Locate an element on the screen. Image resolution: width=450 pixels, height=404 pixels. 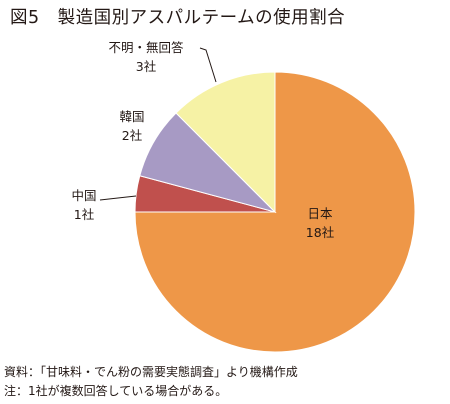
slice-value-label-2: 2社 is located at coordinates (132, 135).